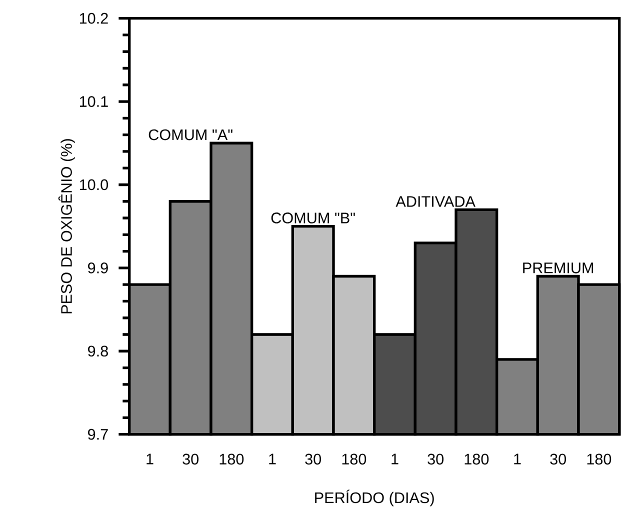 The height and width of the screenshot is (511, 628). I want to click on y-tick-label: 9.7, so click(98, 434).